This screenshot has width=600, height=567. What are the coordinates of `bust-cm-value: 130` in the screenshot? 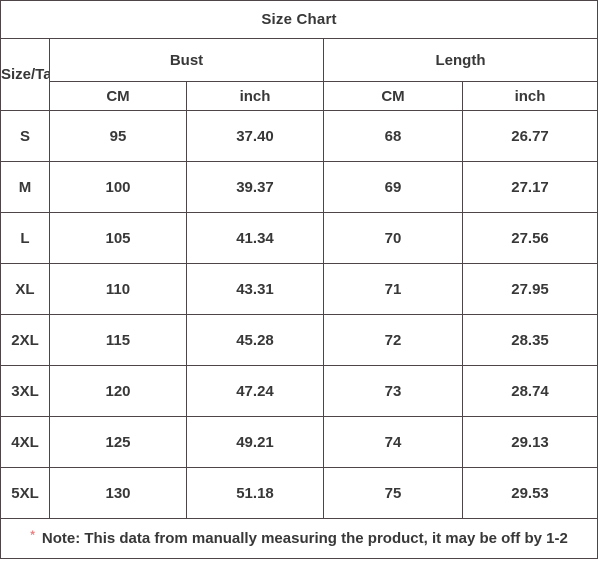 It's located at (118, 493).